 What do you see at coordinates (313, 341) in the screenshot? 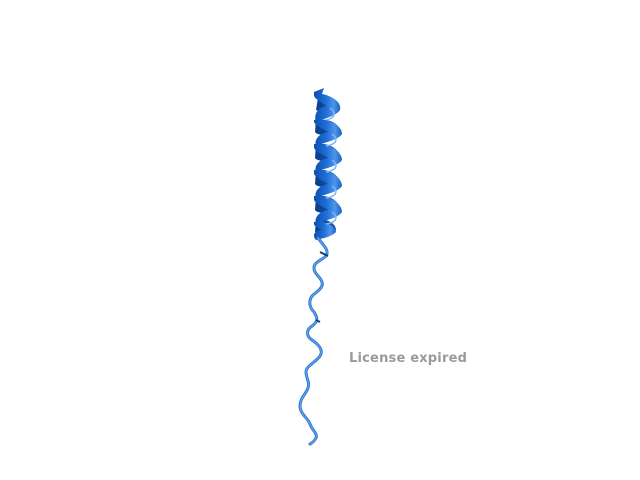
I see `coil-loop` at bounding box center [313, 341].